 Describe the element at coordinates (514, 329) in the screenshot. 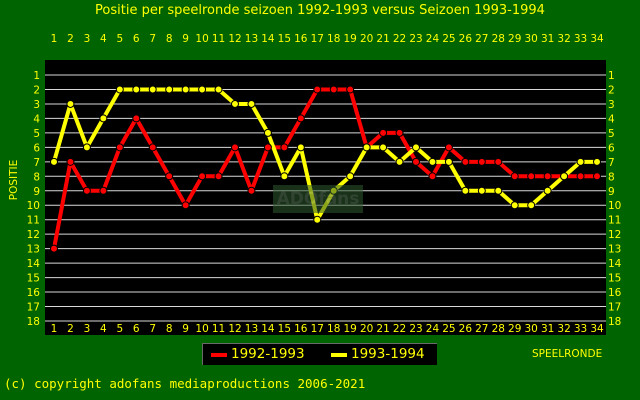

I see `x-tick-bottom-29: 29` at that location.